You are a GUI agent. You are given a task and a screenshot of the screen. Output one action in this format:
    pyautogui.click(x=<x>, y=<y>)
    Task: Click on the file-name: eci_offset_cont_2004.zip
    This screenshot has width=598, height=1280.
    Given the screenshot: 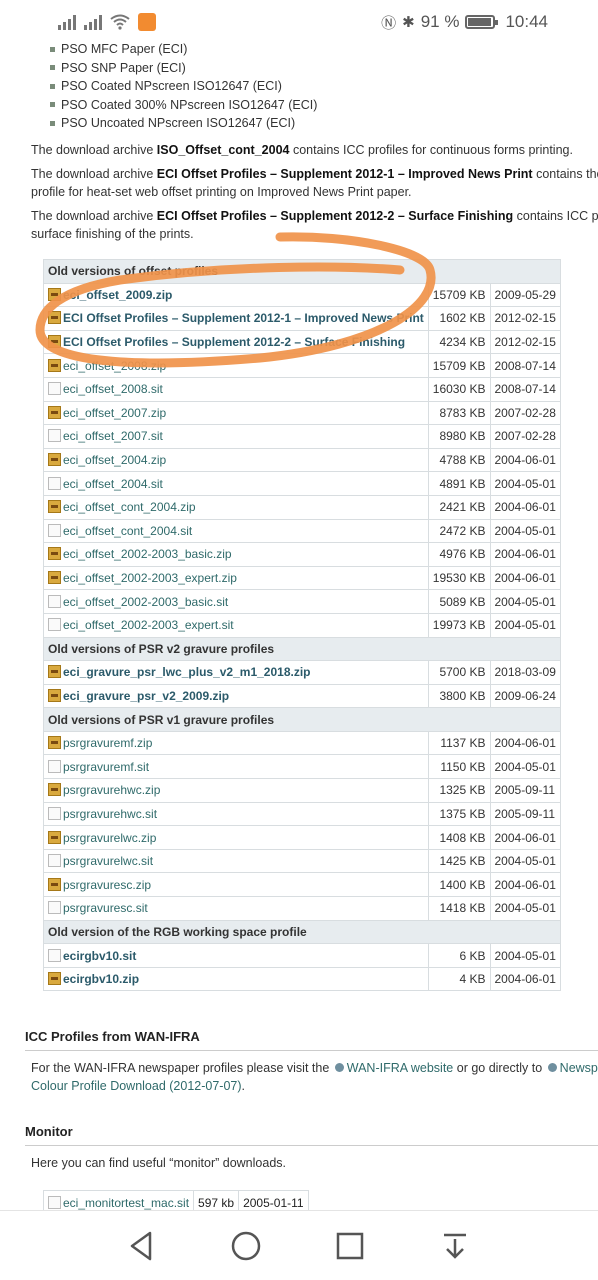 What is the action you would take?
    pyautogui.click(x=129, y=507)
    